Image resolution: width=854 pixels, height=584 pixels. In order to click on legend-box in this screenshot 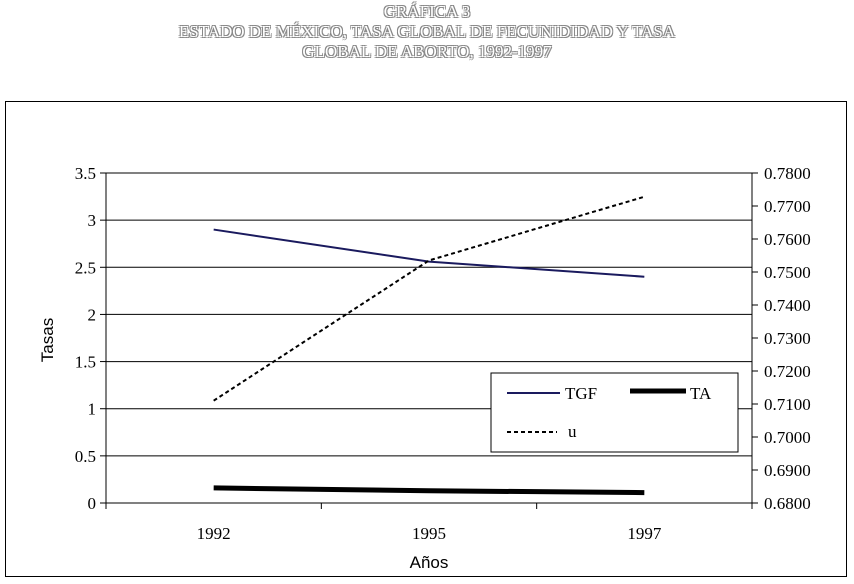, I will do `click(614, 412)`.